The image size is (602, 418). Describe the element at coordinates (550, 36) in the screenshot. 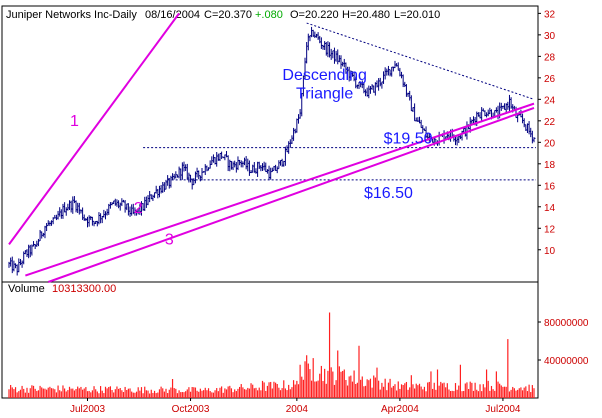

I see `price-tick-label: 30` at that location.